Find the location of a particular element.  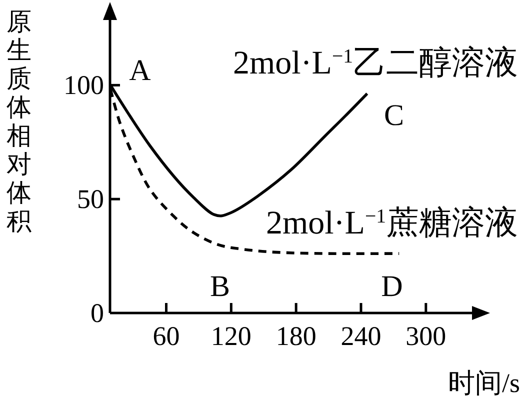

series-label: 2mol·L$^{−1}$乙二醇溶液 is located at coordinates (375, 64).